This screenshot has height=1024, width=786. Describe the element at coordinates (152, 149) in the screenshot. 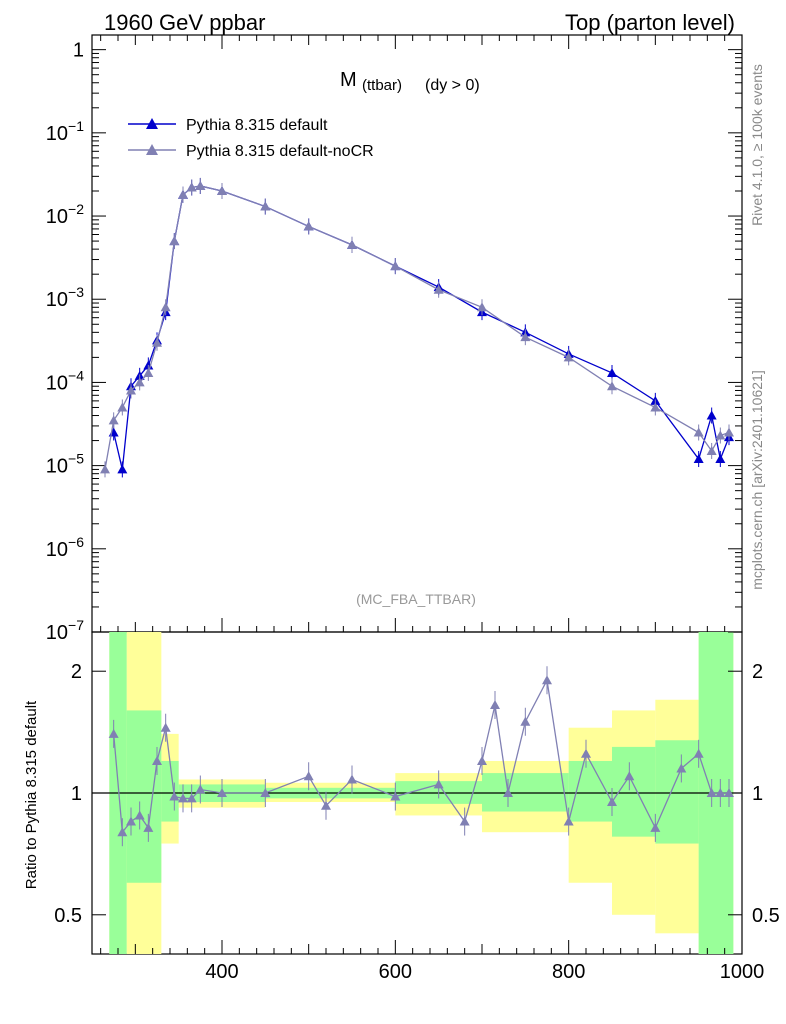

I see `legend-marker-nocr` at that location.